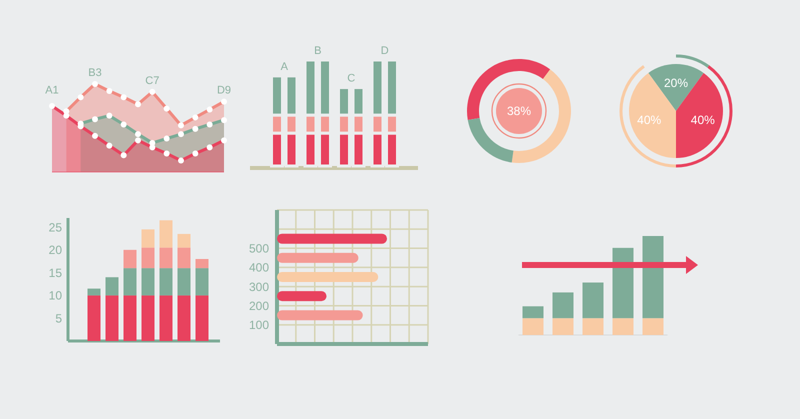 The image size is (800, 419). Describe the element at coordinates (152, 80) in the screenshot. I see `annotation: C7` at that location.